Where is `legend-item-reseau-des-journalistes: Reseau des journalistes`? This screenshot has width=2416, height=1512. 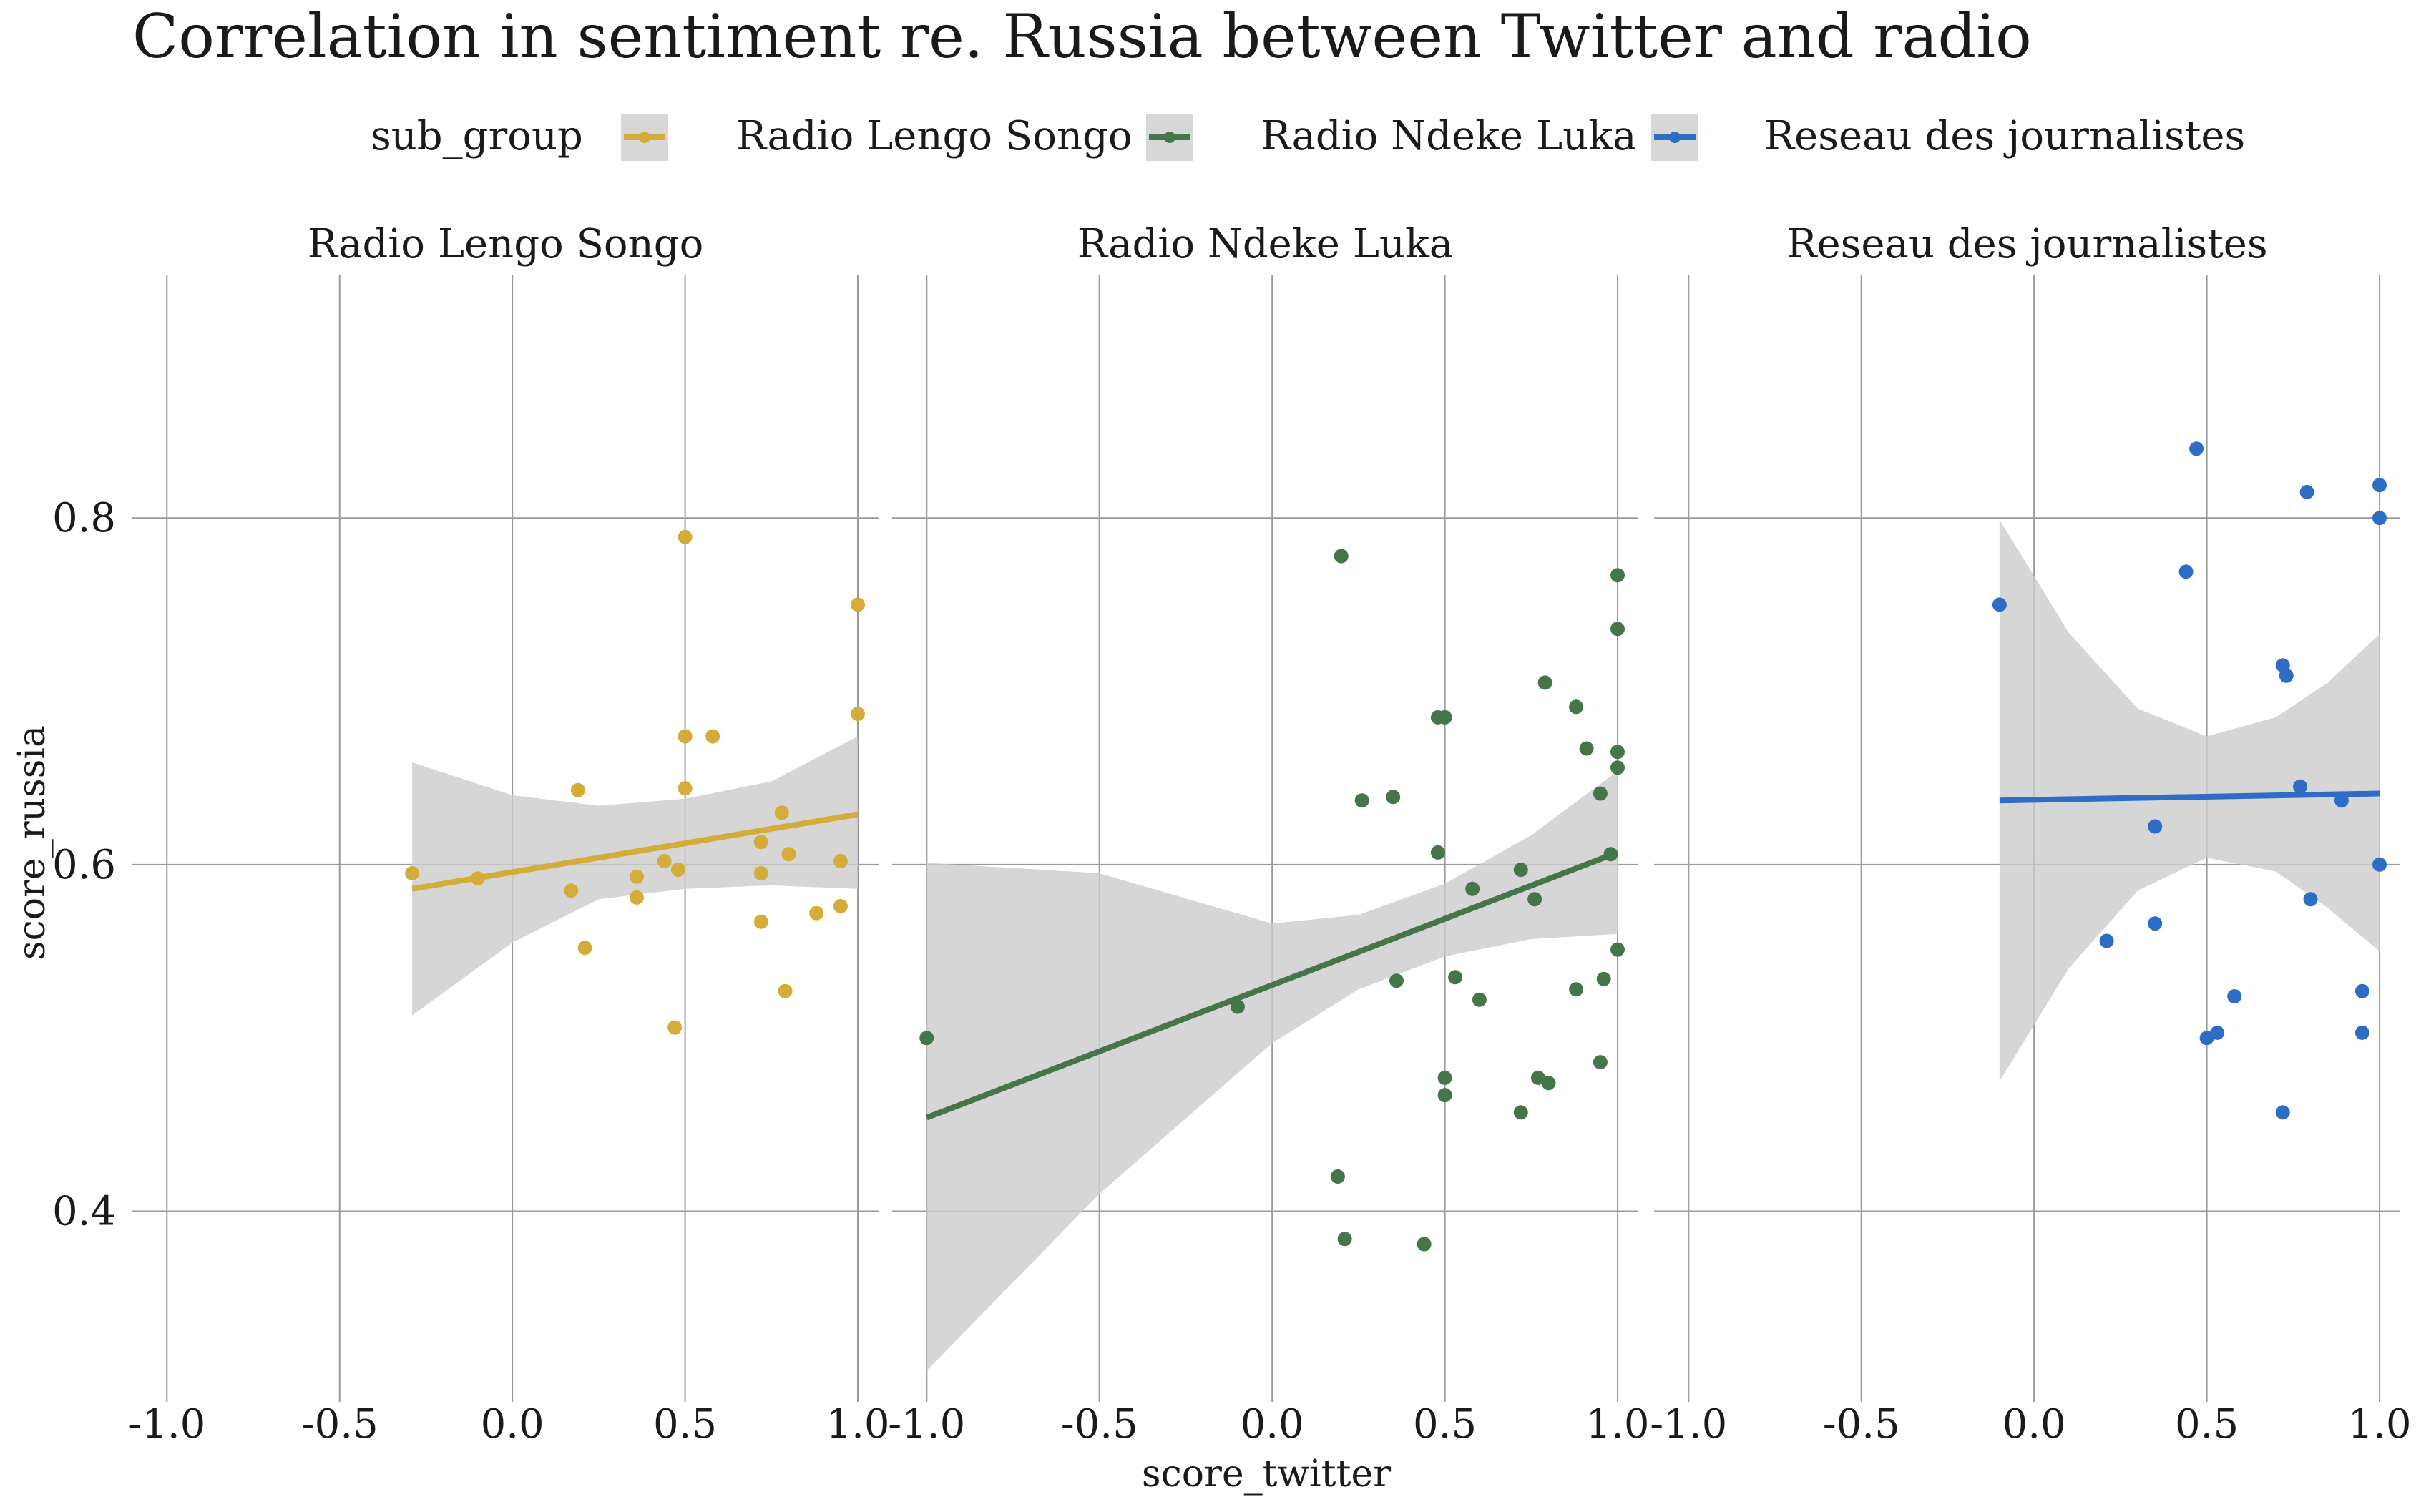 legend-item-reseau-des-journalistes: Reseau des journalistes is located at coordinates (1948, 137).